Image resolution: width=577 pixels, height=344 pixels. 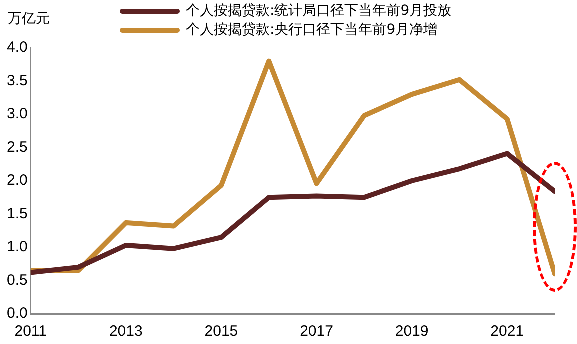 What do you see at coordinates (17, 313) in the screenshot?
I see `y-tick-label: 0.0` at bounding box center [17, 313].